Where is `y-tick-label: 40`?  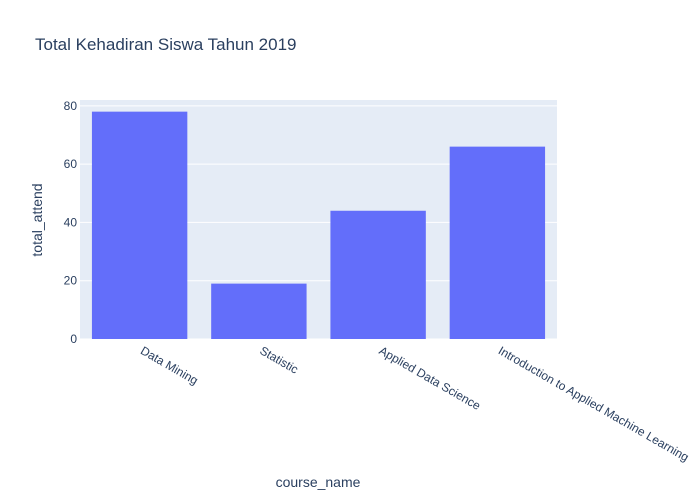 y-tick-label: 40 is located at coordinates (71, 222).